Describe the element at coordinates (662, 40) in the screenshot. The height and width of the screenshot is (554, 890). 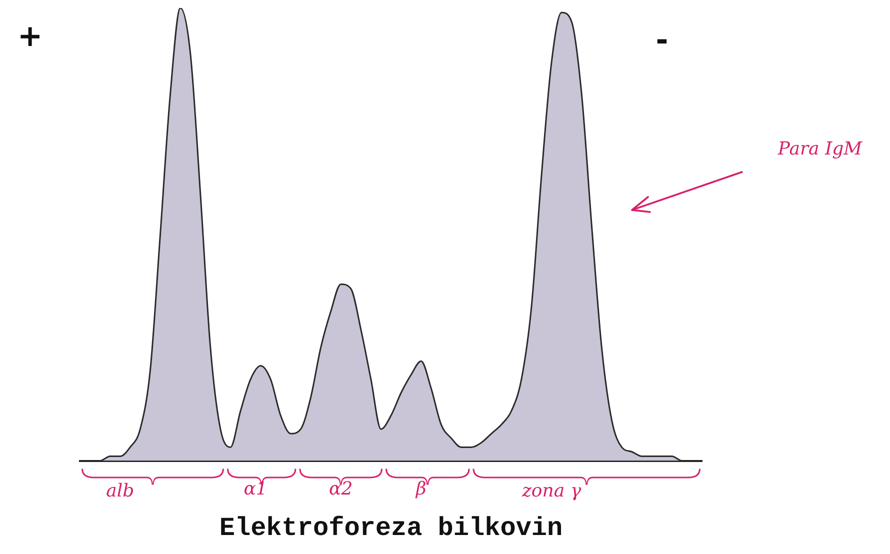
I see `annotation: -` at that location.